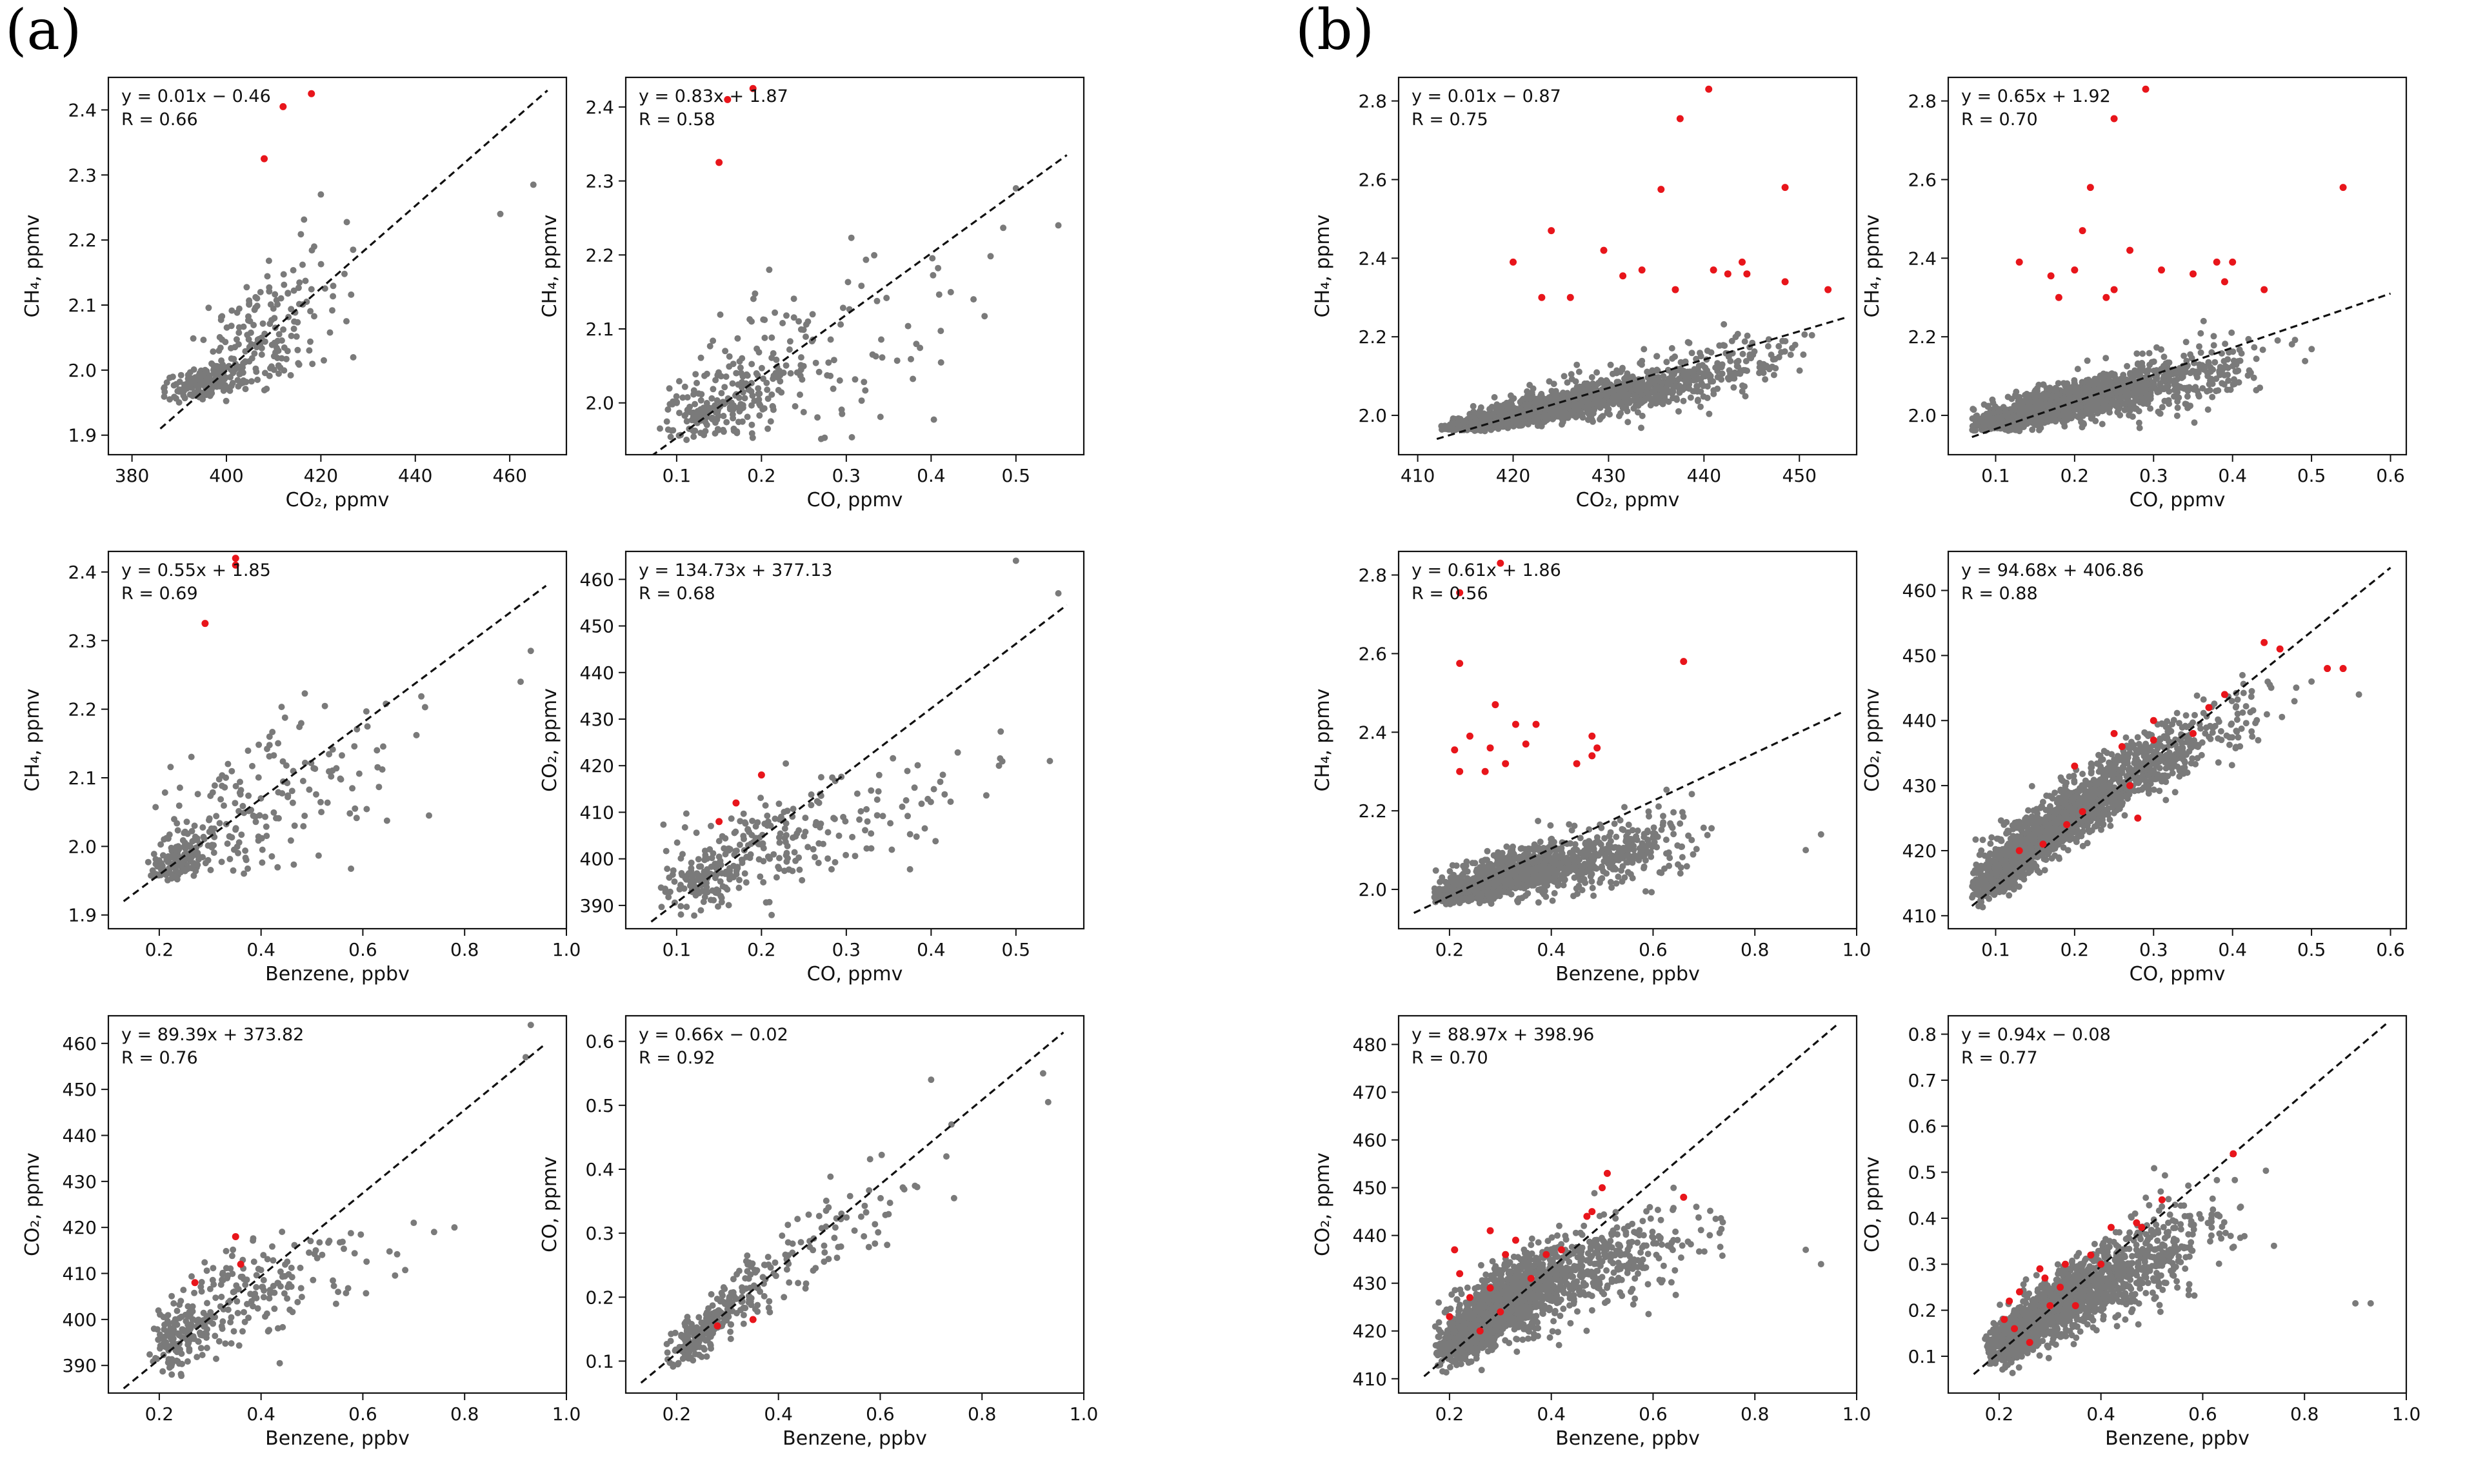 Image resolution: width=2465 pixels, height=1484 pixels. I want to click on x-axis-label: Benzene, ppbv, so click(337, 974).